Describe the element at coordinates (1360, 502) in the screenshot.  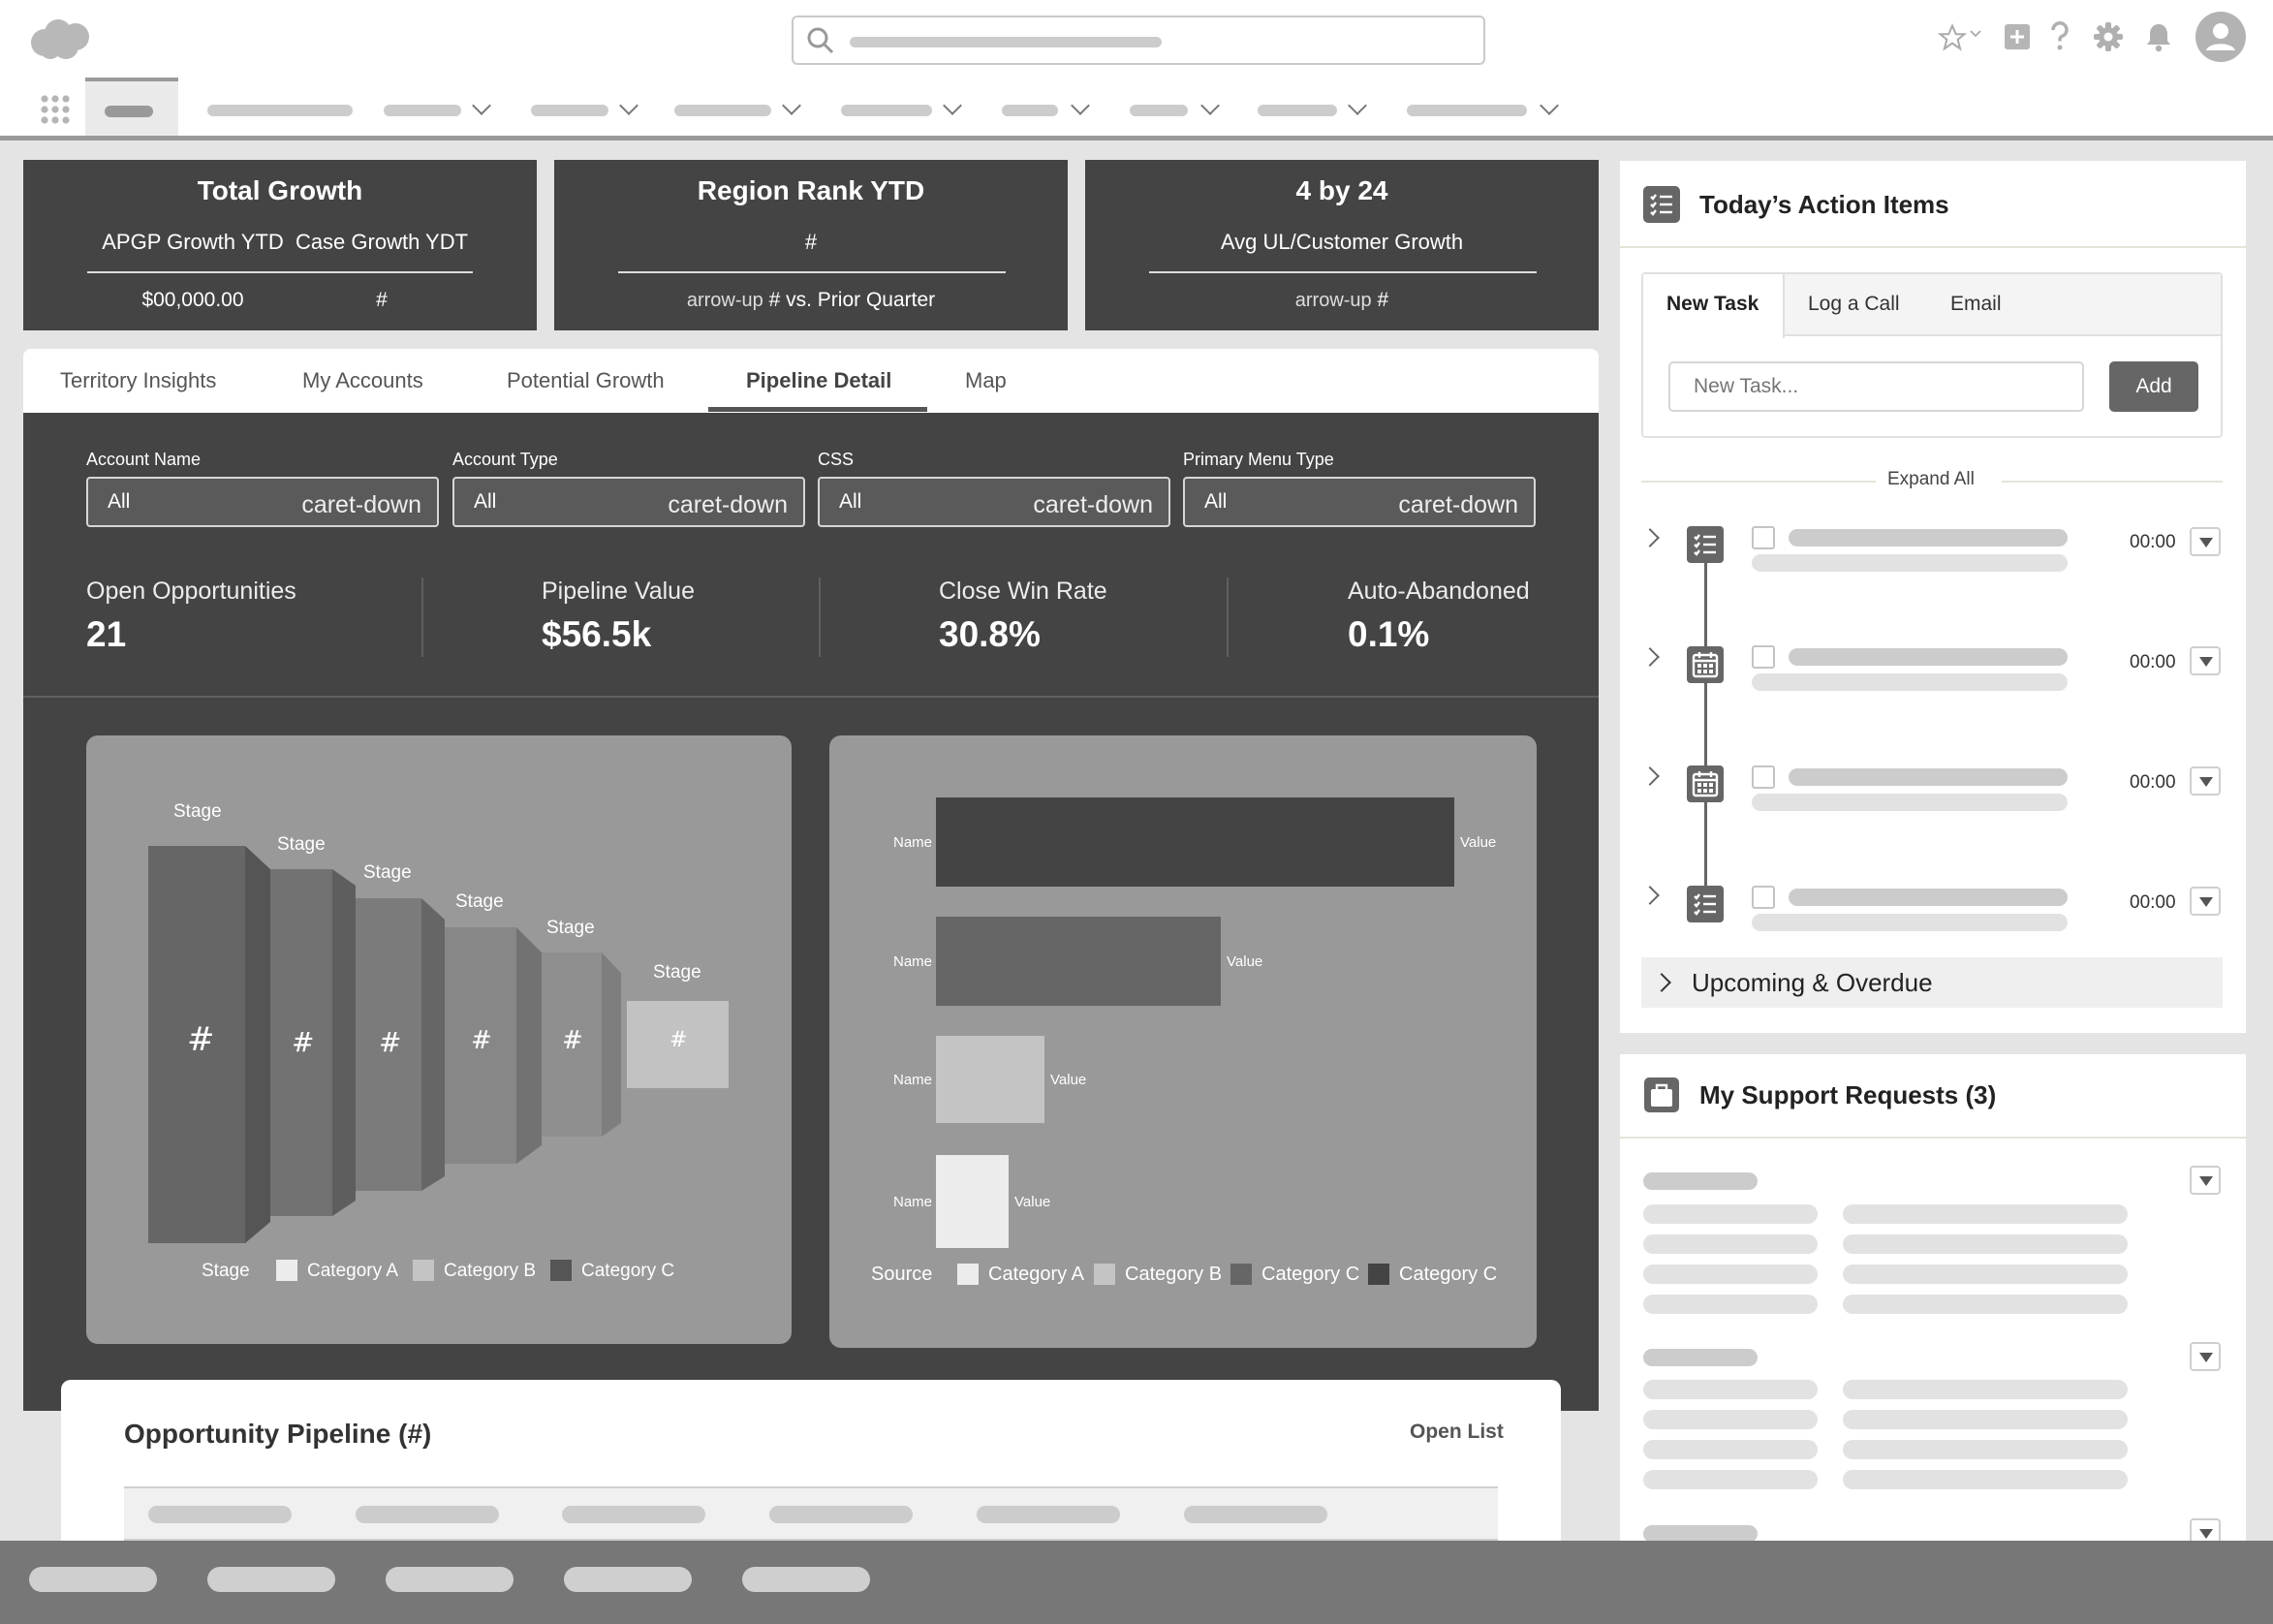
I see `filter-primary-menu-type-select: All caret-down` at that location.